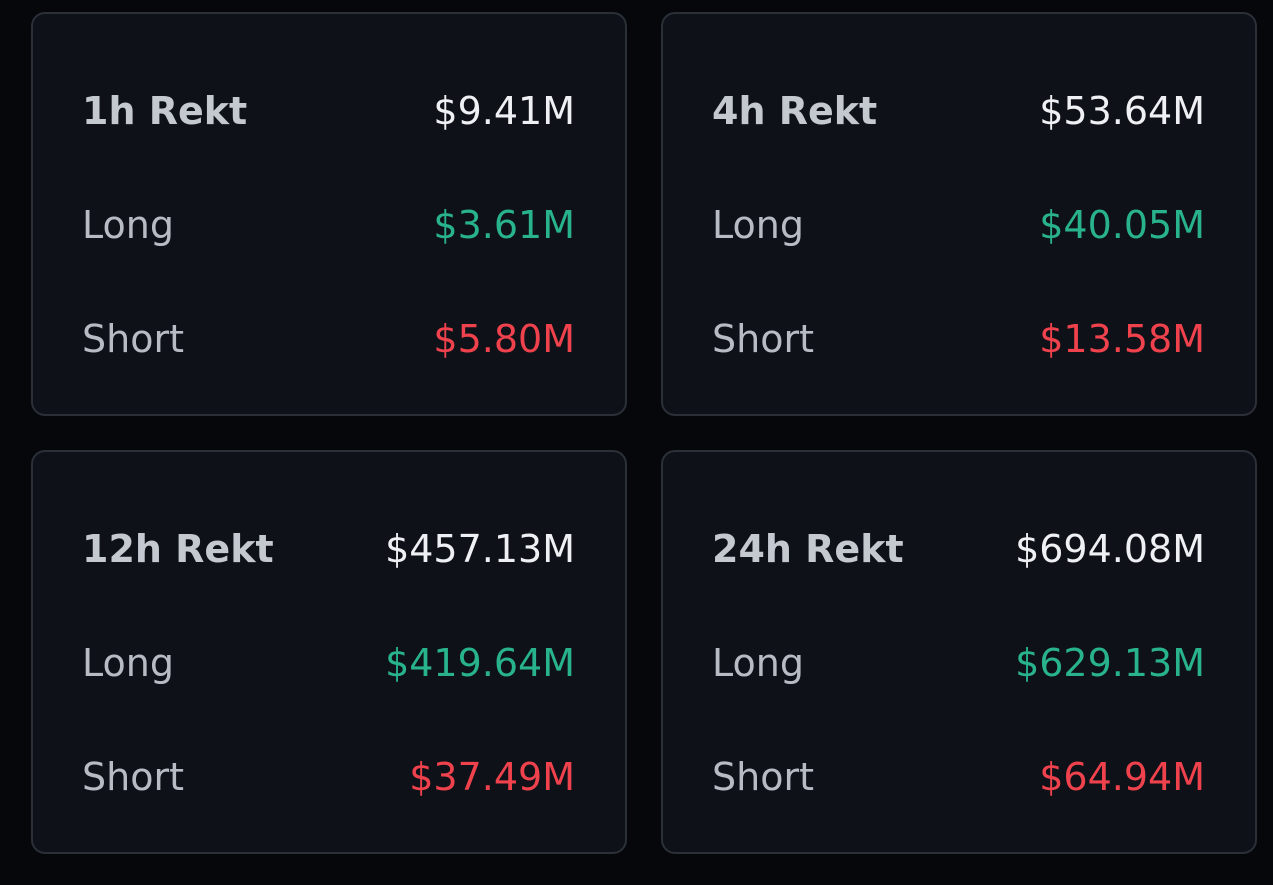 This screenshot has height=885, width=1273. I want to click on long-row: Long $3.61M, so click(328, 225).